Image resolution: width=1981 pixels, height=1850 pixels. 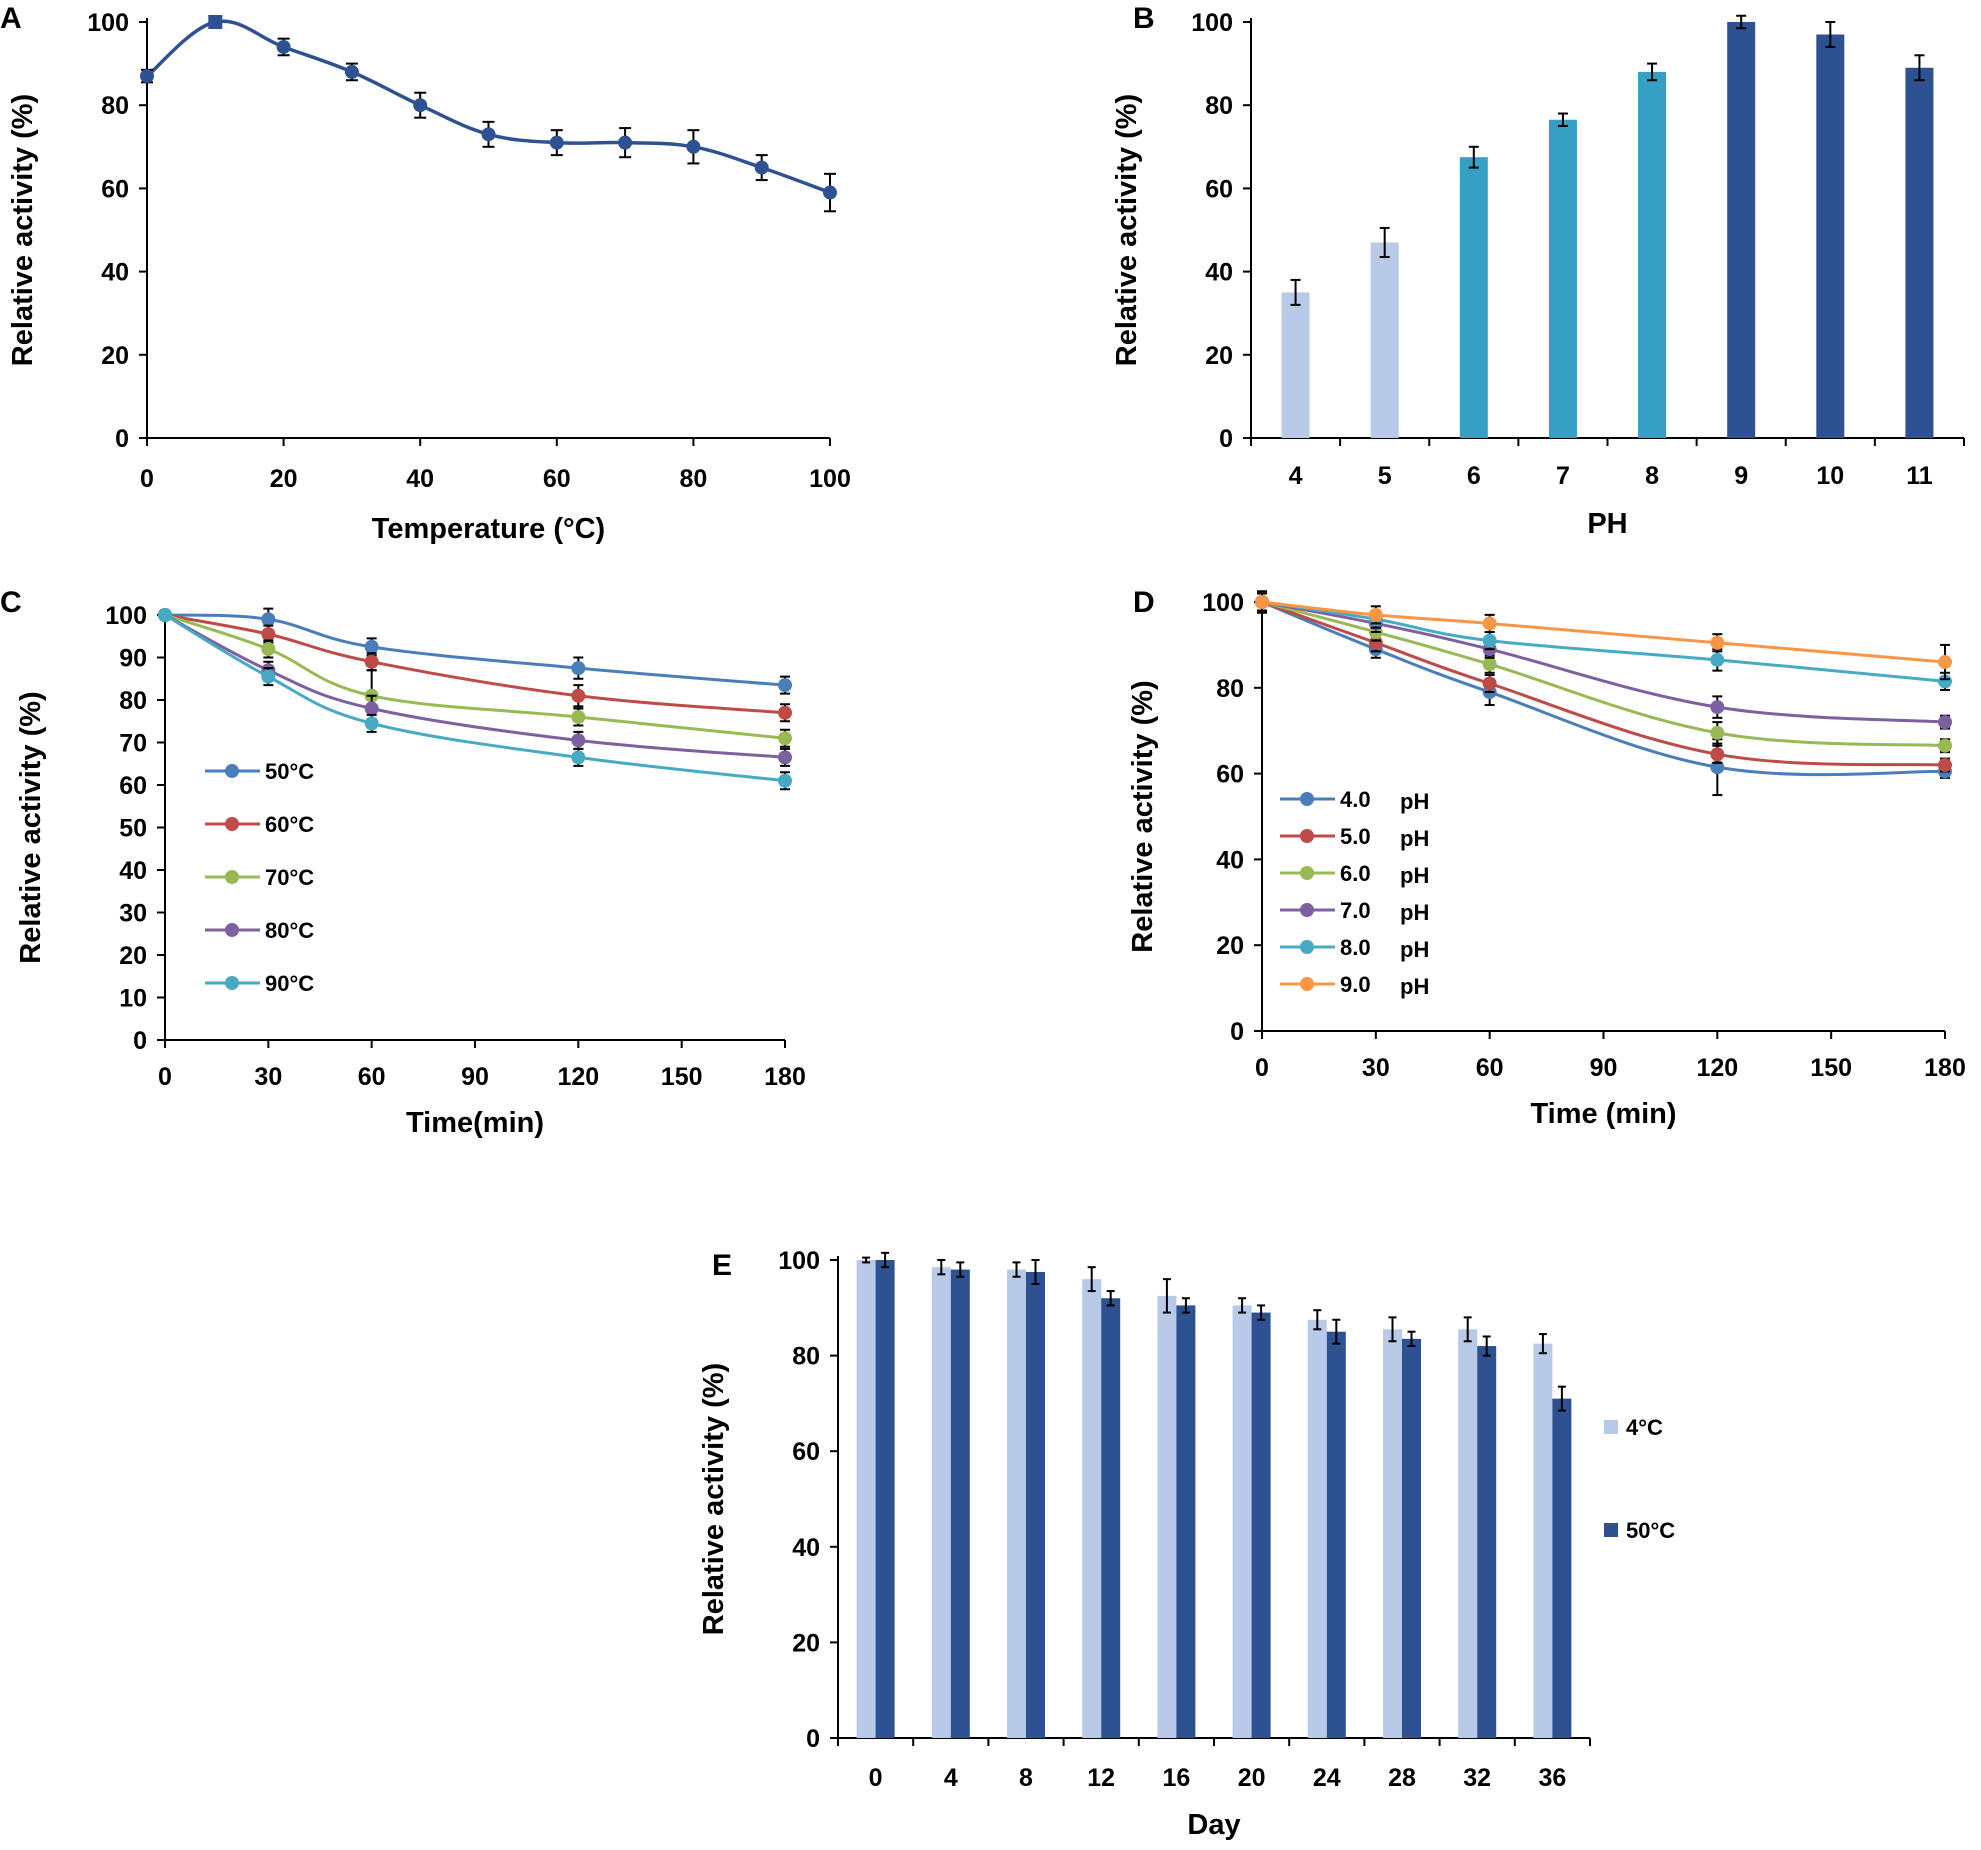 What do you see at coordinates (1474, 476) in the screenshot?
I see `panel-b-x-tick-label: 6` at bounding box center [1474, 476].